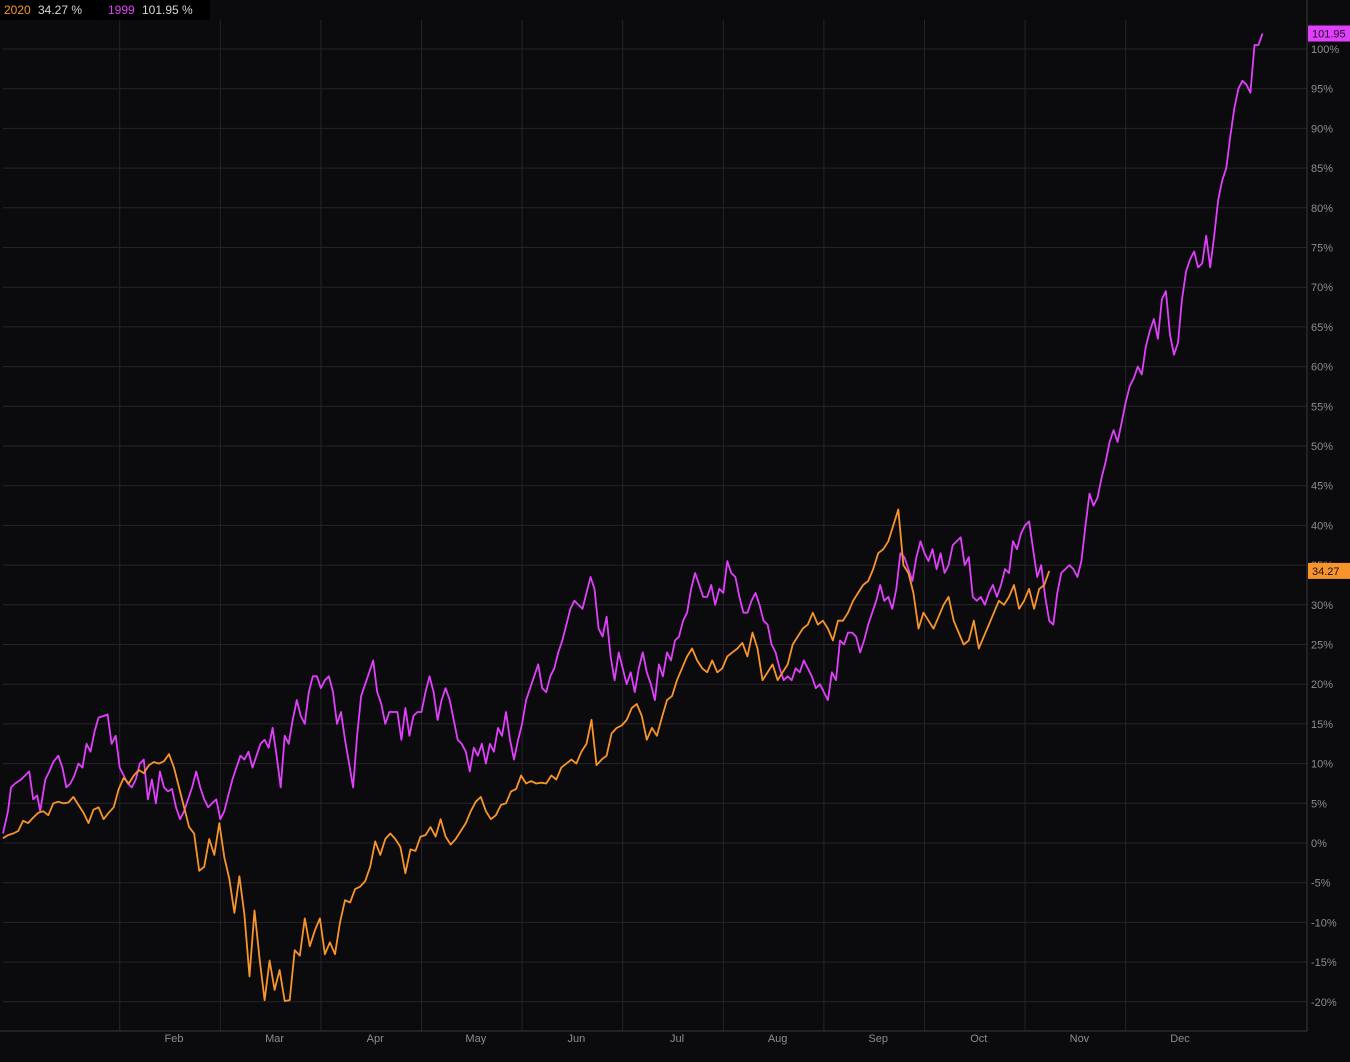 Image resolution: width=1350 pixels, height=1062 pixels. I want to click on y-tick-label: 0%, so click(1319, 844).